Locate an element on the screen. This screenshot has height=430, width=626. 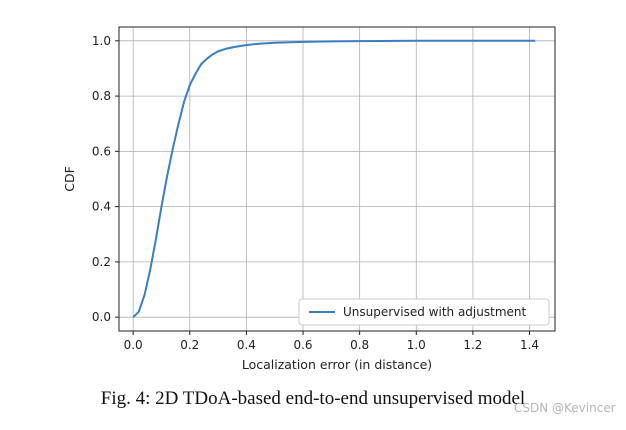
legend-entry: Unsupervised with adjustment is located at coordinates (435, 312).